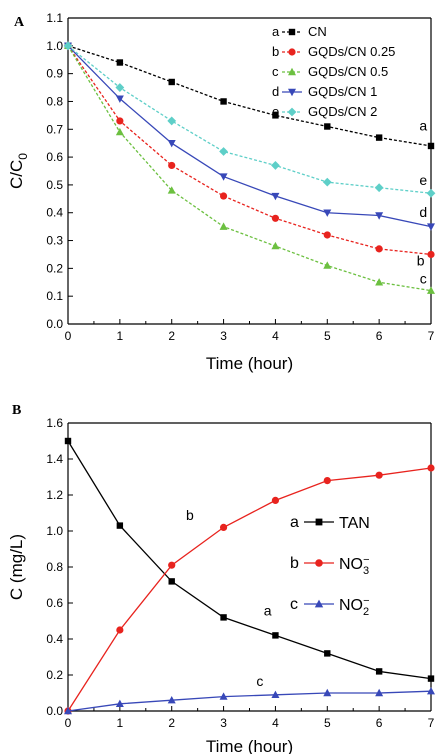 The width and height of the screenshot is (436, 754). Describe the element at coordinates (366, 571) in the screenshot. I see `legend-label-sub: 3` at that location.